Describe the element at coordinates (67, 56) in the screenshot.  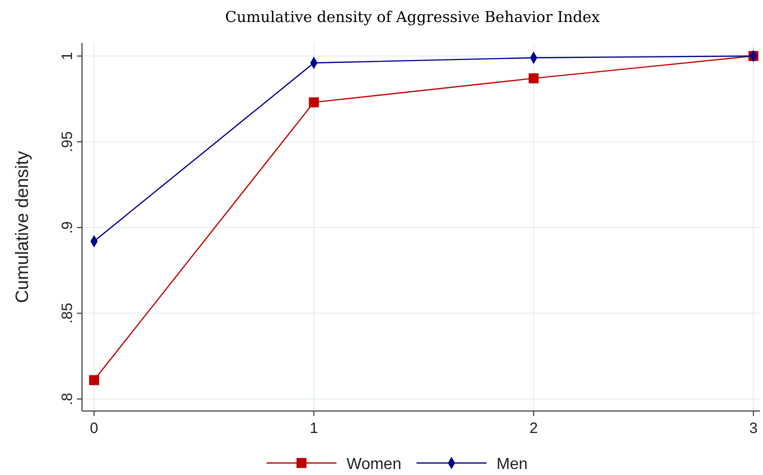
I see `y-tick-label: 1` at that location.